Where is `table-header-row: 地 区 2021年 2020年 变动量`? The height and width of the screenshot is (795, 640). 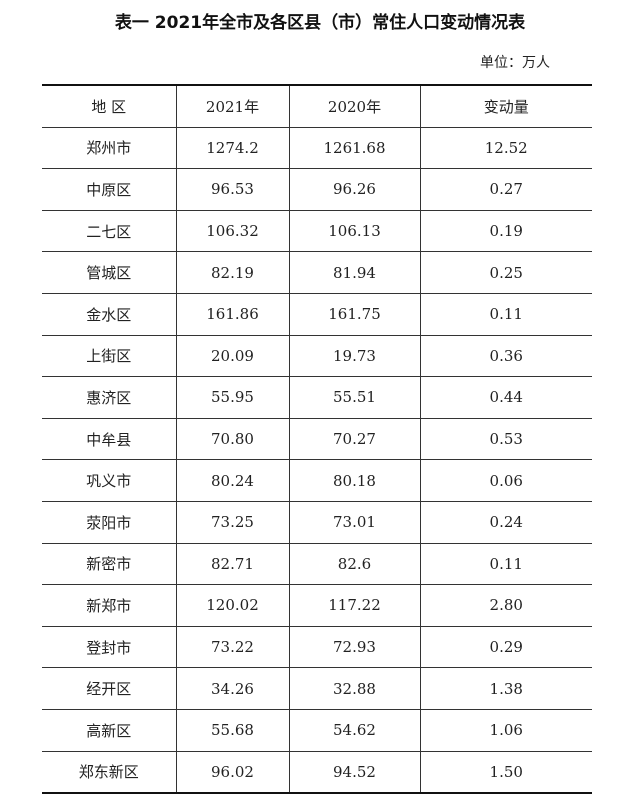
table-header-row: 地 区 2021年 2020年 变动量 is located at coordinates (317, 106).